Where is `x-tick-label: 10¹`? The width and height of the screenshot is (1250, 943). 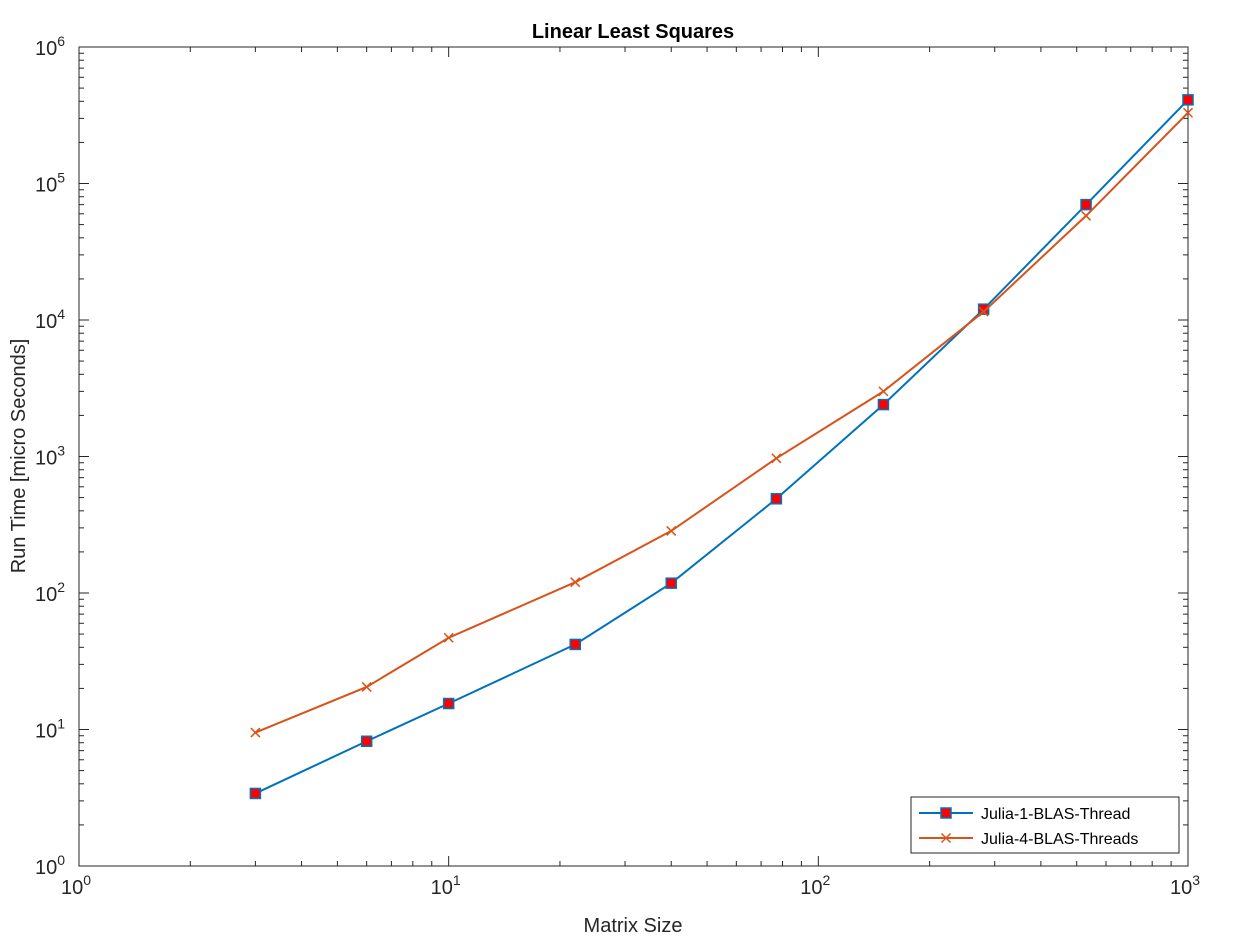
x-tick-label: 10¹ is located at coordinates (446, 885).